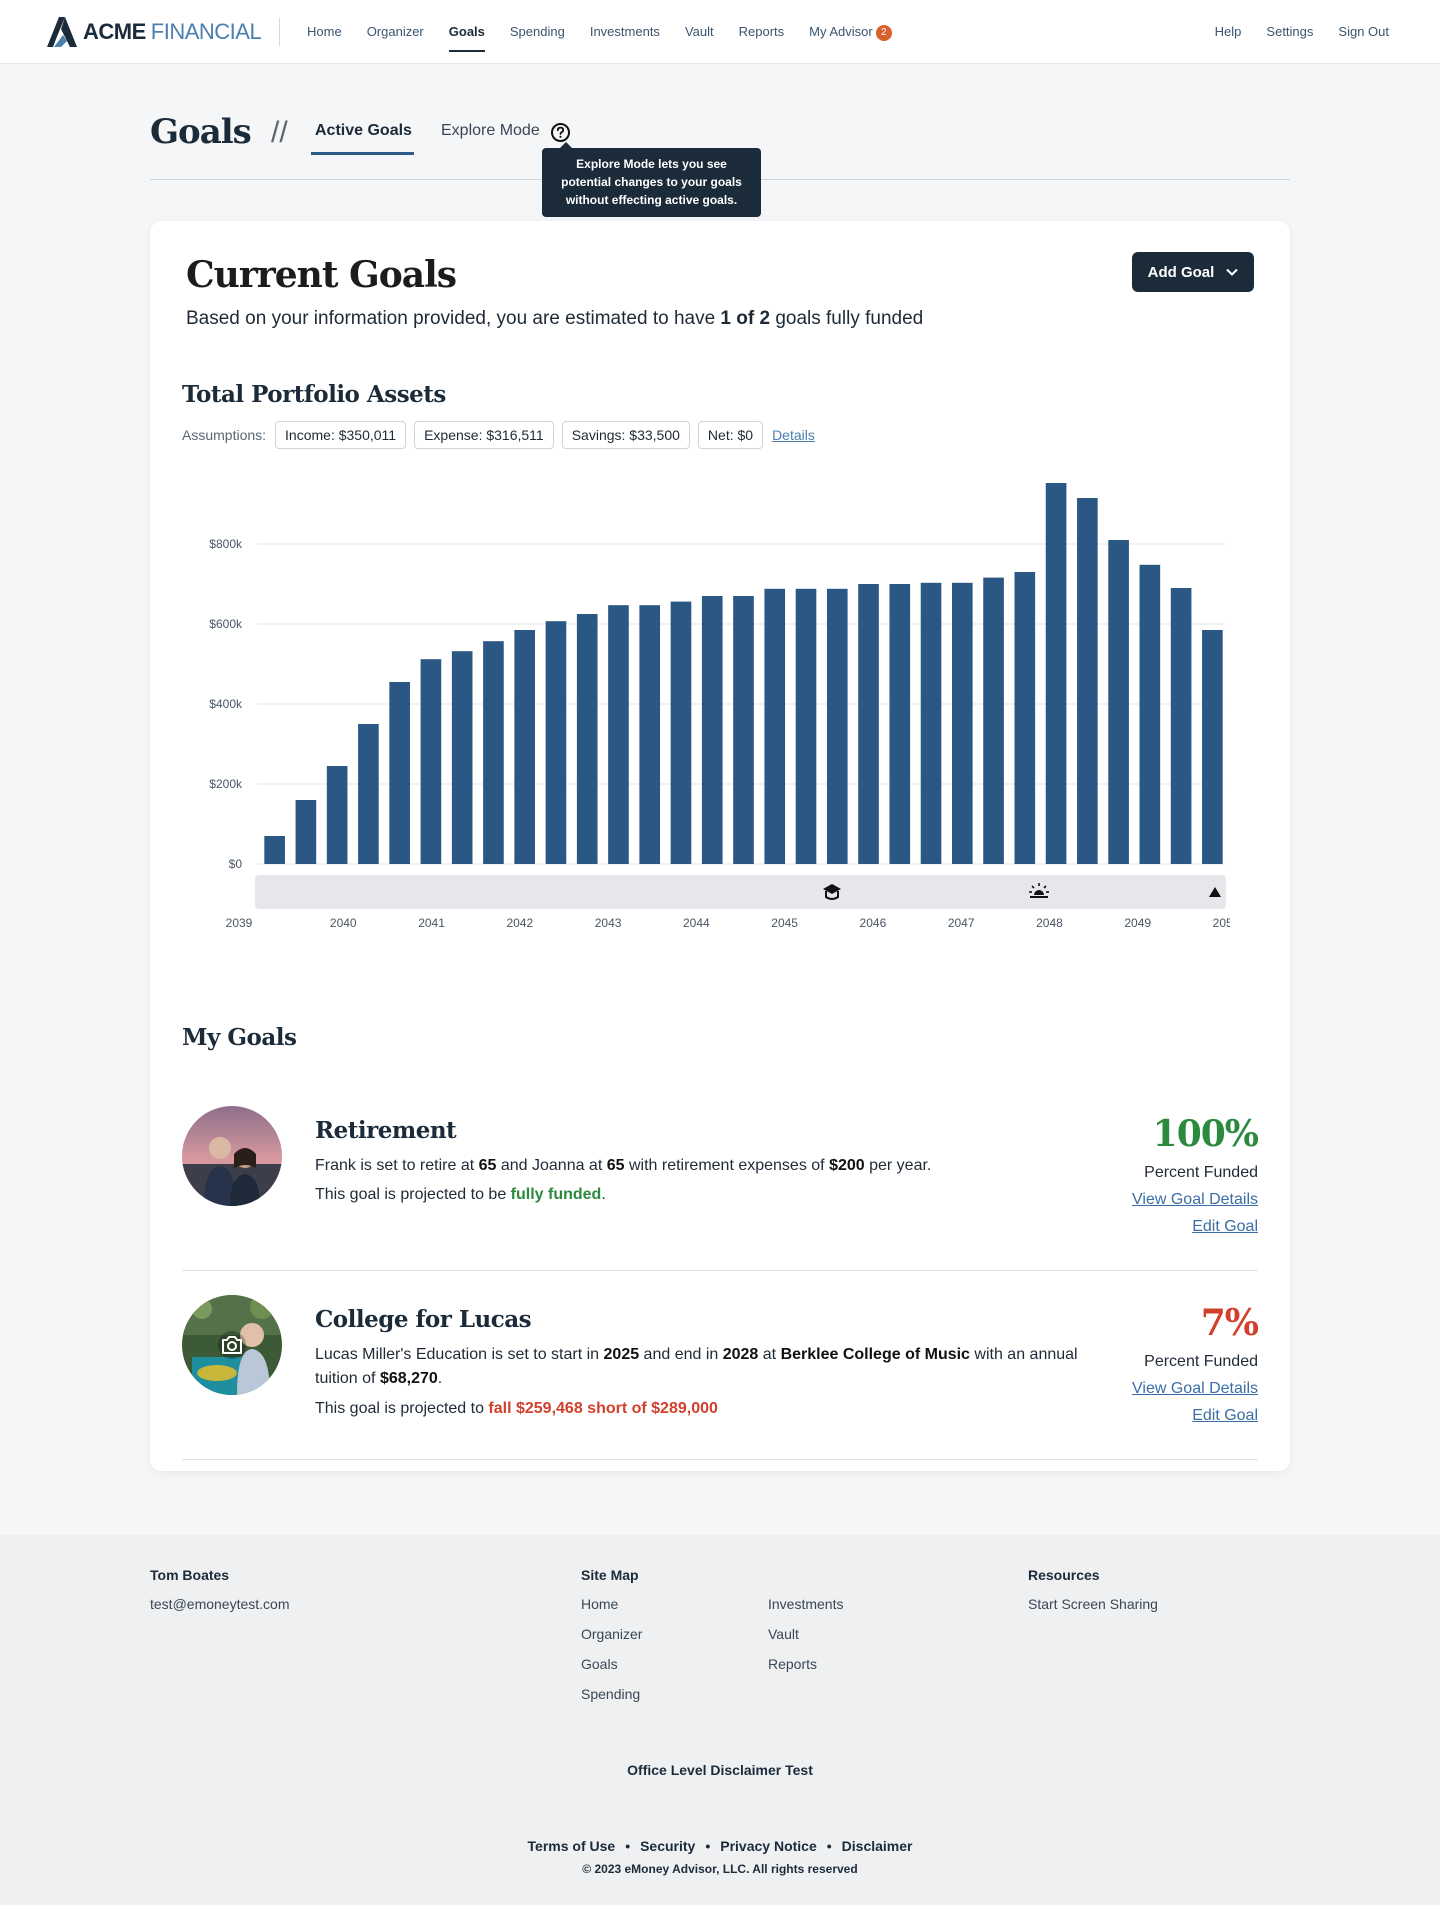 Image resolution: width=1440 pixels, height=1905 pixels. I want to click on nav-item-label: Home, so click(324, 31).